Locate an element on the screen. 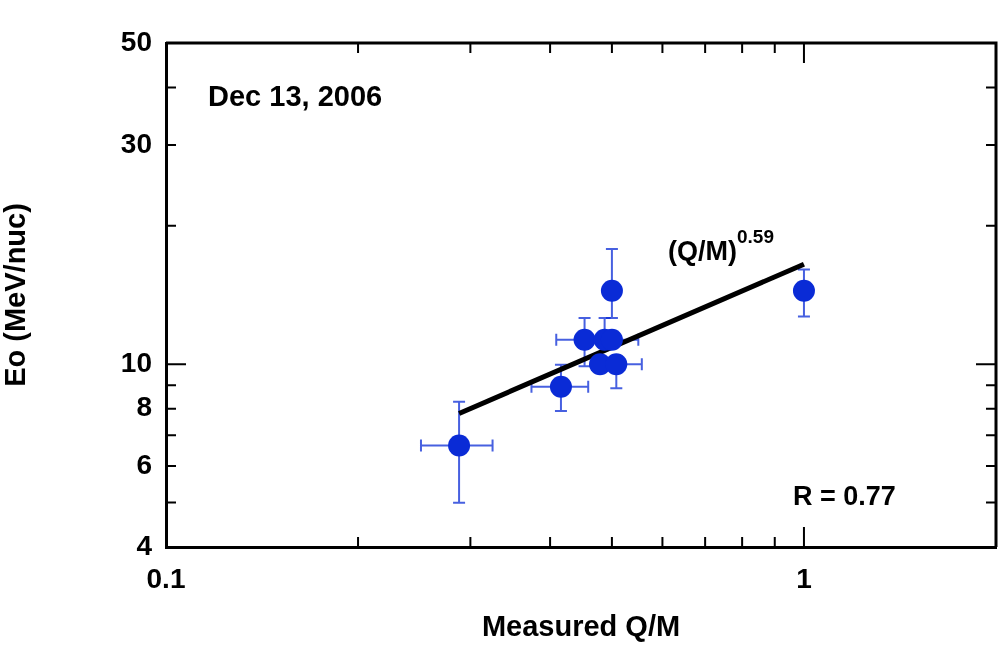 This screenshot has width=1007, height=649. y-axis-title: Eo (MeV/nuc) is located at coordinates (16, 295).